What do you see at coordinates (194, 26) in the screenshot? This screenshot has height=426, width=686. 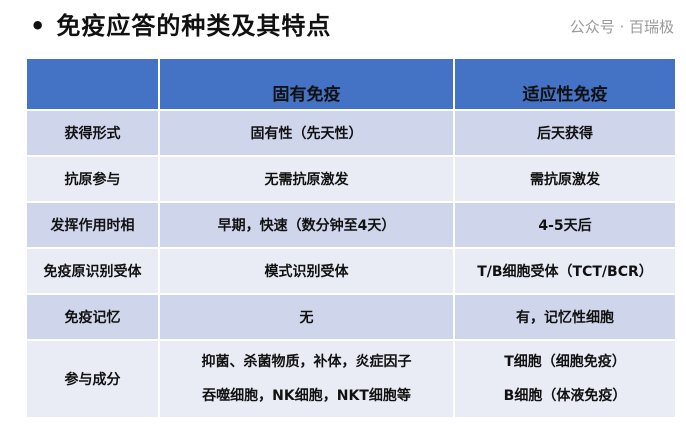 I see `title-text: 免疫应答的种类及其特点` at bounding box center [194, 26].